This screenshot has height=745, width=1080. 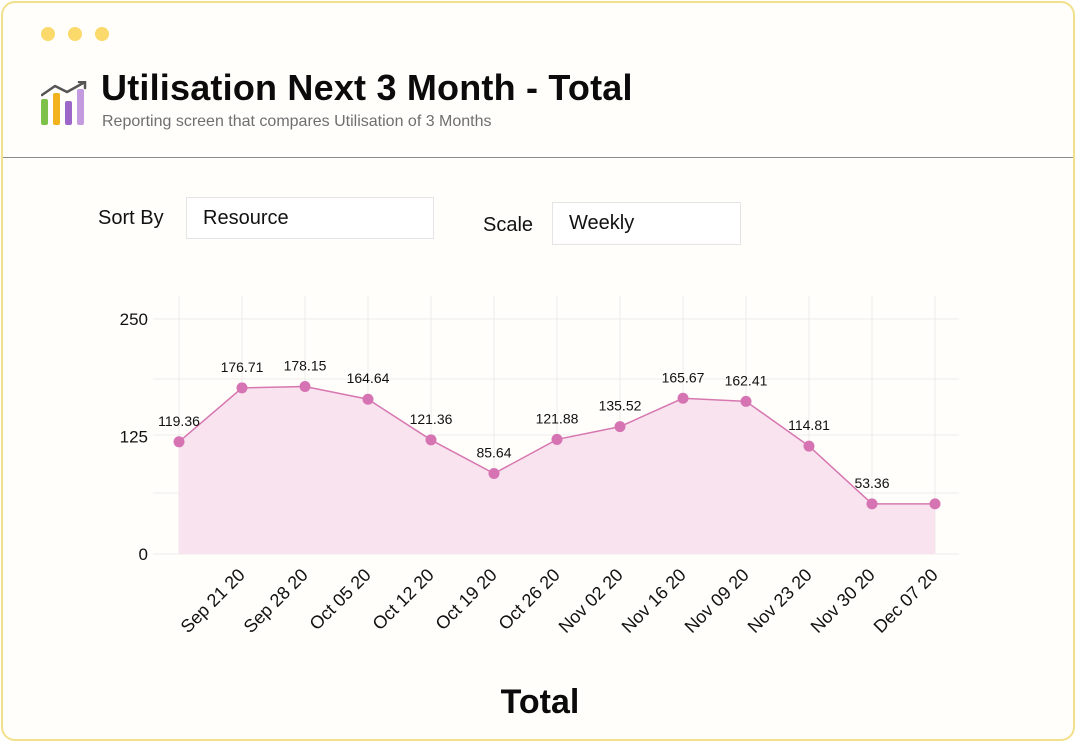 I want to click on data-label: 176.71, so click(x=242, y=367).